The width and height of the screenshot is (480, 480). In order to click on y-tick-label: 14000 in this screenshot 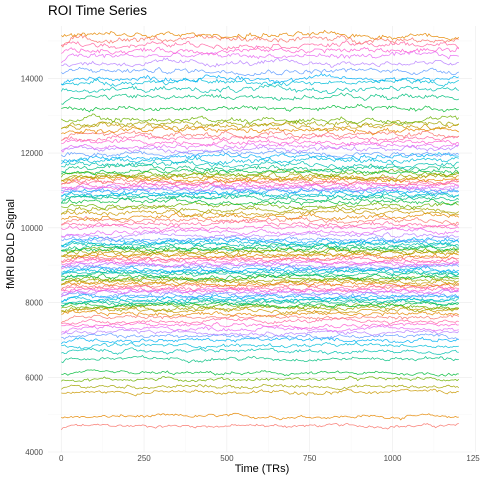, I will do `click(32, 78)`.